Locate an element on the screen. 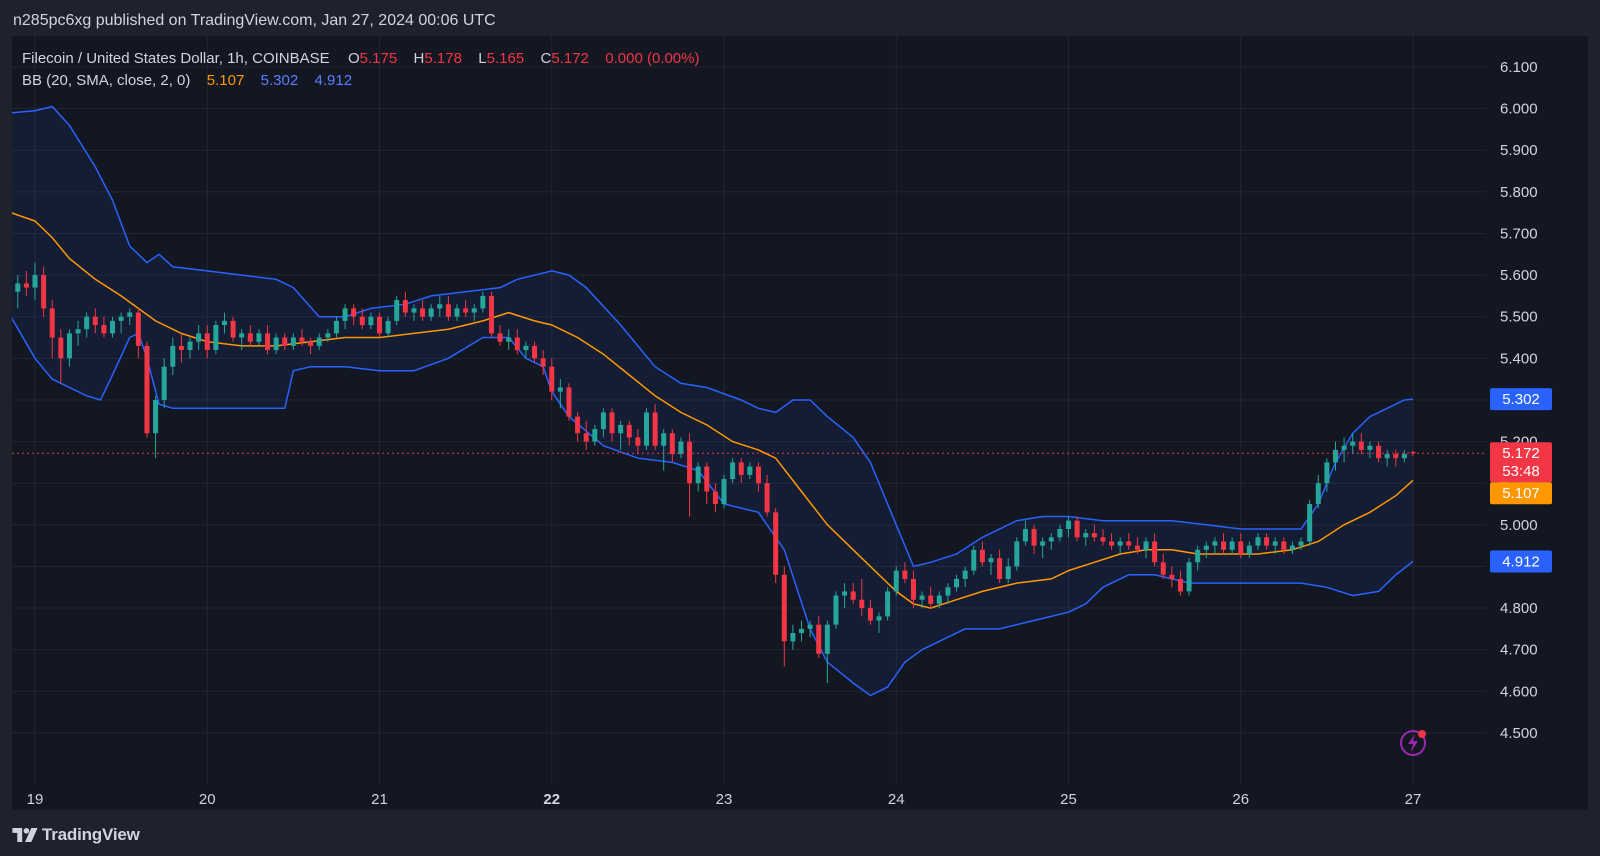 The width and height of the screenshot is (1600, 856). bb-basis-text: 5.107 is located at coordinates (1521, 493).